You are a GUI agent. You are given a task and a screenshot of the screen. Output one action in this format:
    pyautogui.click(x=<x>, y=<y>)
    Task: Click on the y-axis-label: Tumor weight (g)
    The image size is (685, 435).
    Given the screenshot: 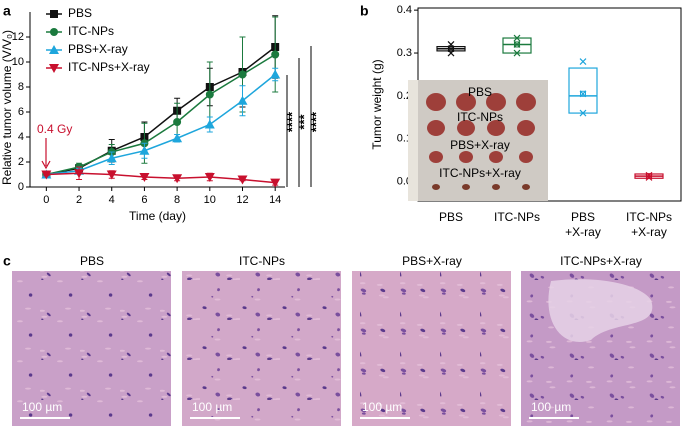 What is the action you would take?
    pyautogui.click(x=377, y=104)
    